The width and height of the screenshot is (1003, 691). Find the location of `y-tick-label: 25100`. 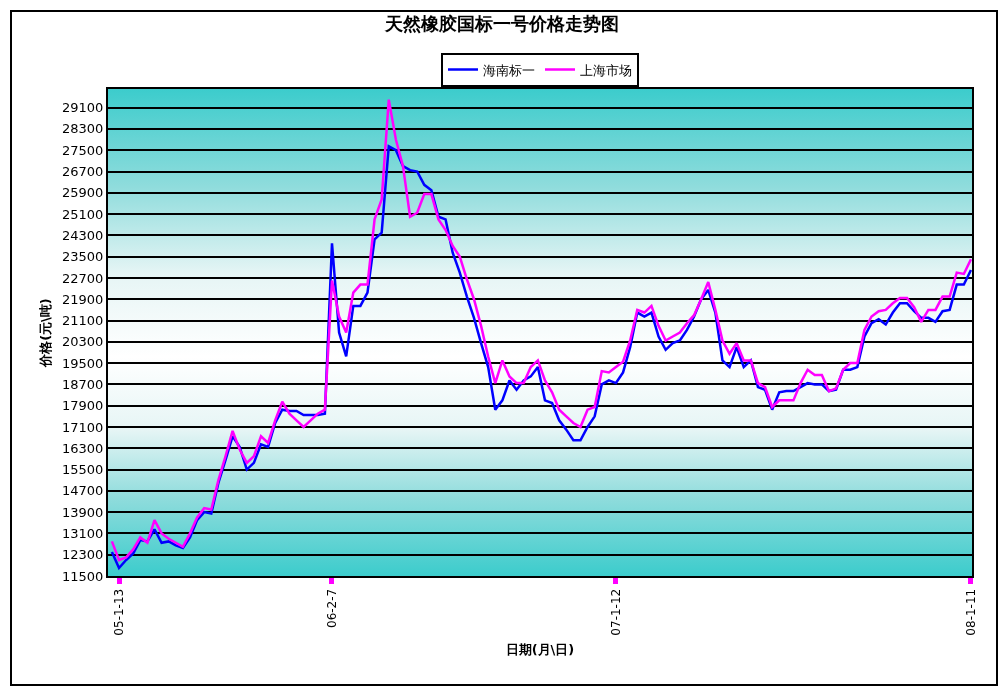

y-tick-label: 25100 is located at coordinates (83, 214).